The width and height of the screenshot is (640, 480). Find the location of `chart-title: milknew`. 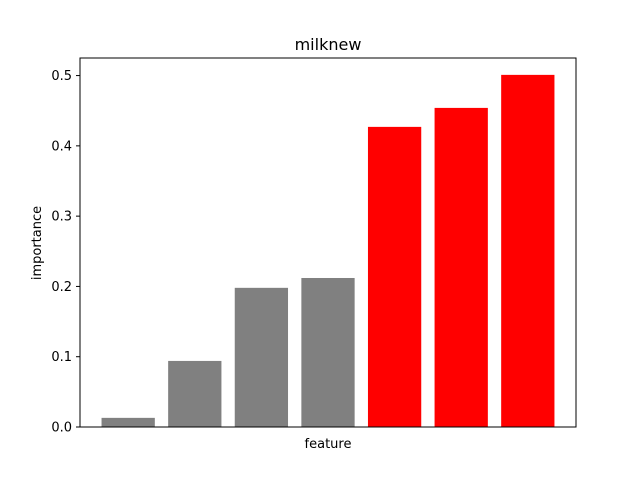

chart-title: milknew is located at coordinates (328, 44).